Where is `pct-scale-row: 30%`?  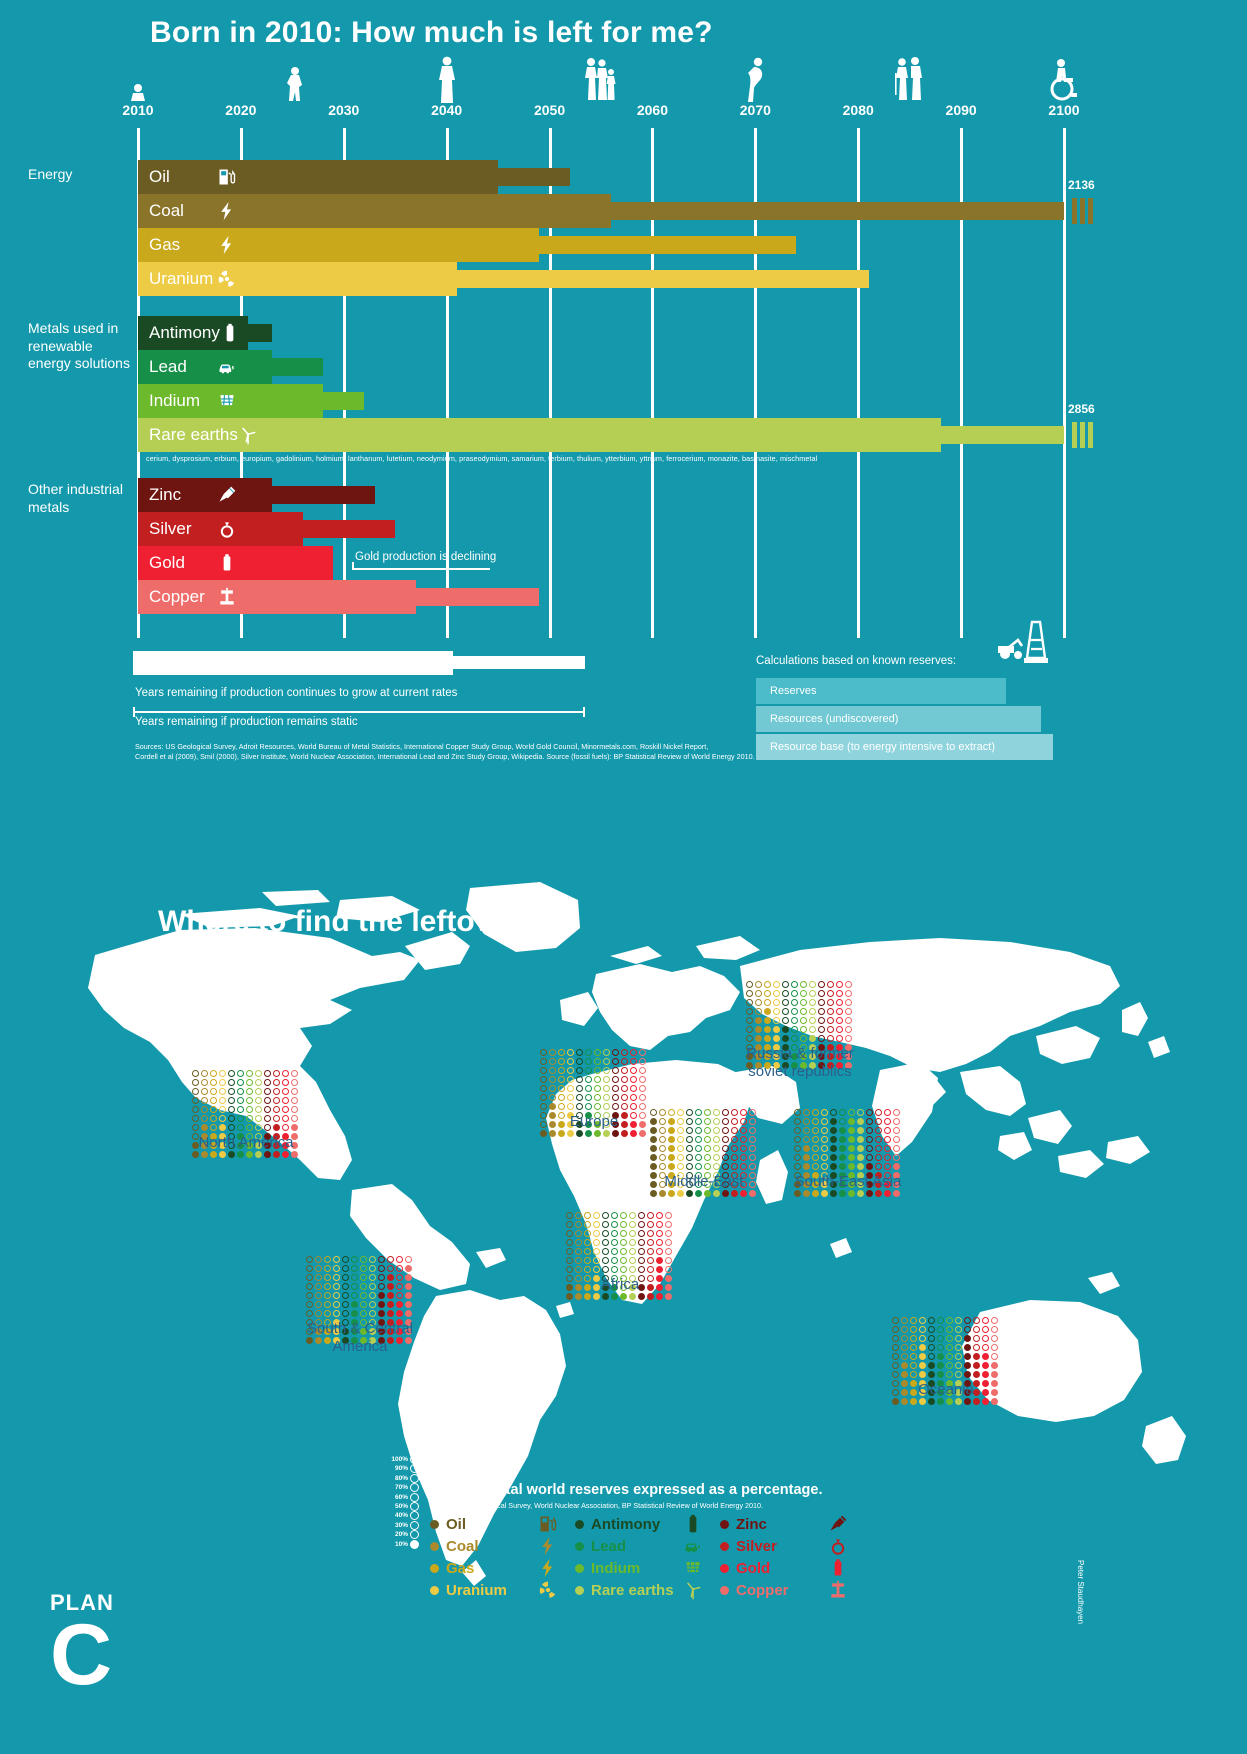
pct-scale-row: 30% is located at coordinates (404, 1525).